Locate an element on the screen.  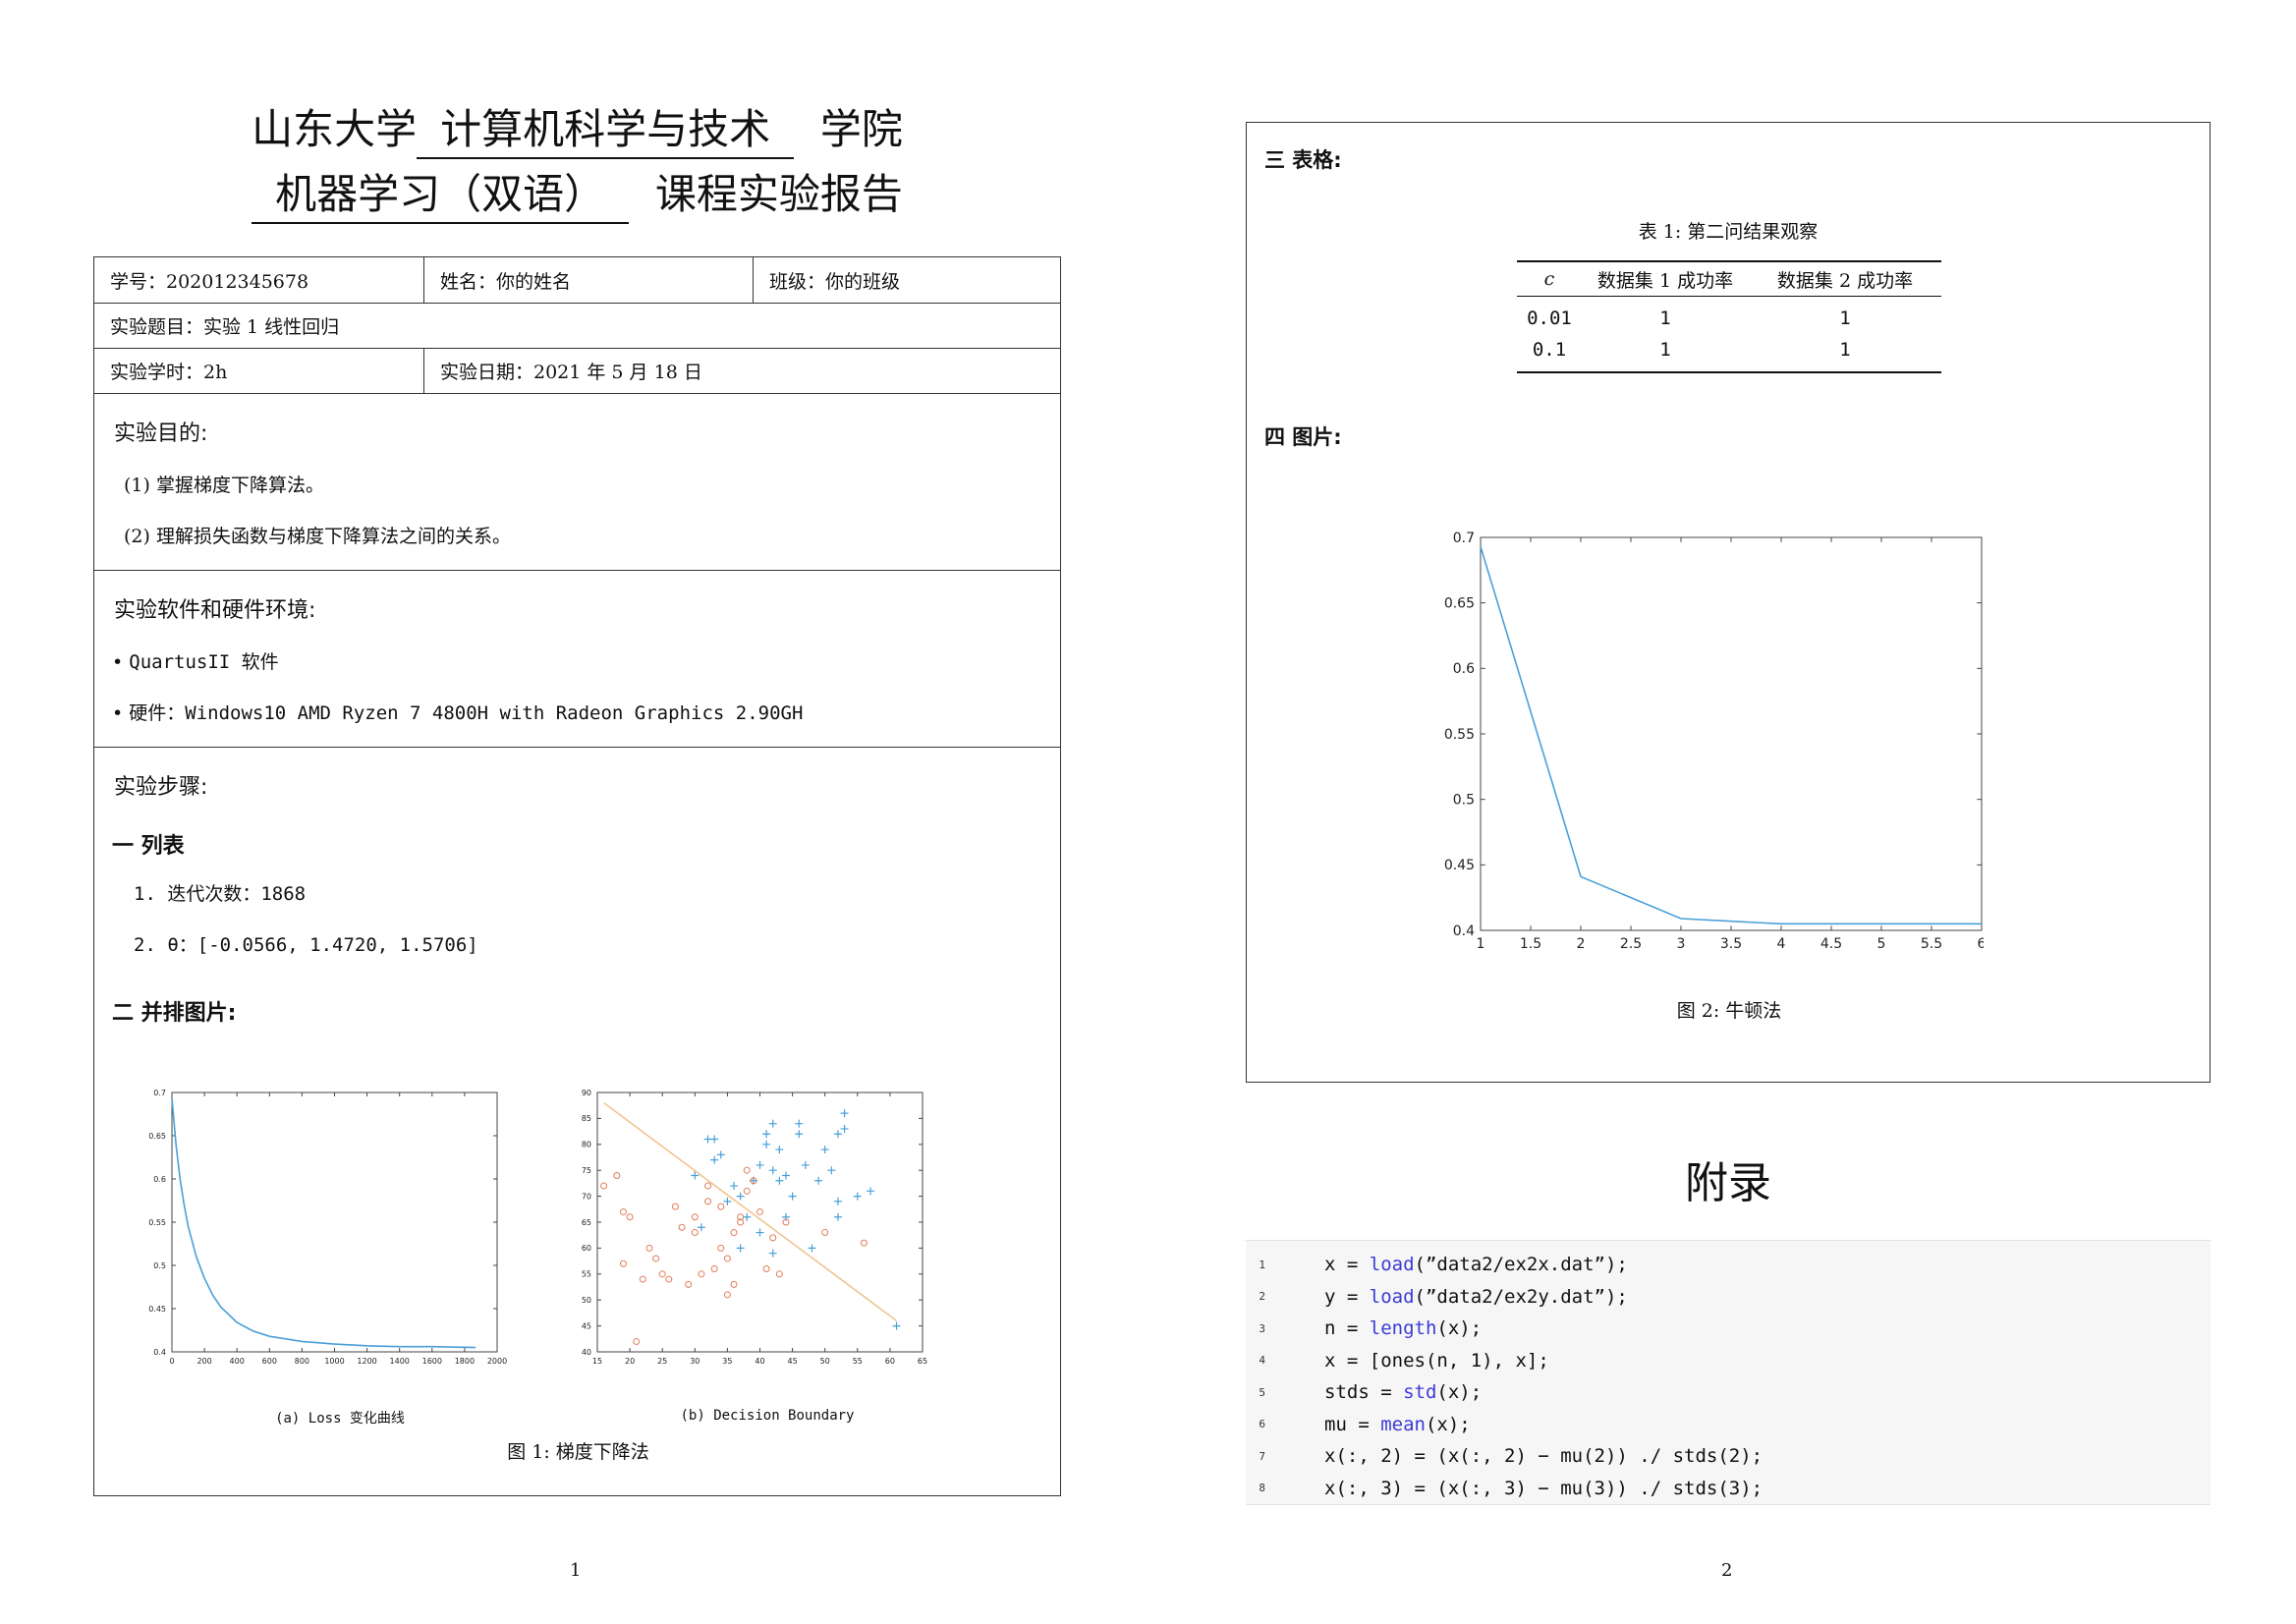
table-row: 0.01 1 1 is located at coordinates (1729, 318).